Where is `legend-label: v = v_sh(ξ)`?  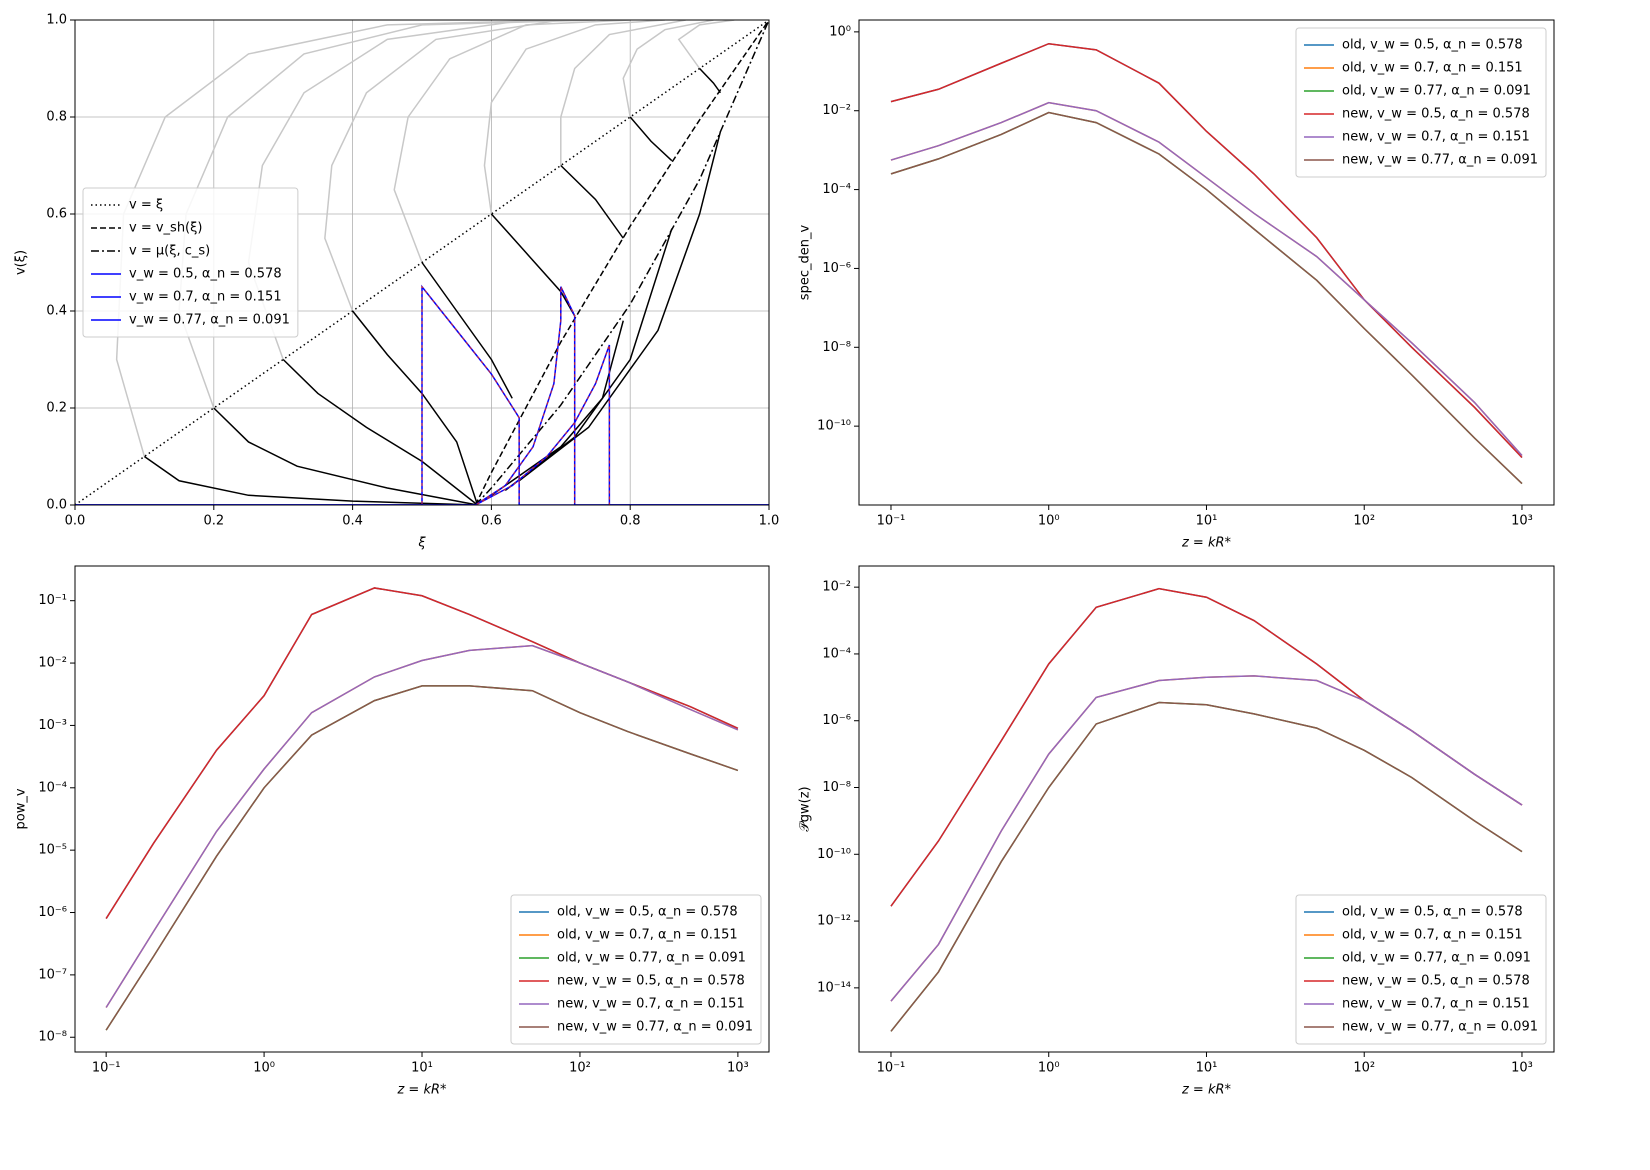 legend-label: v = v_sh(ξ) is located at coordinates (165, 228).